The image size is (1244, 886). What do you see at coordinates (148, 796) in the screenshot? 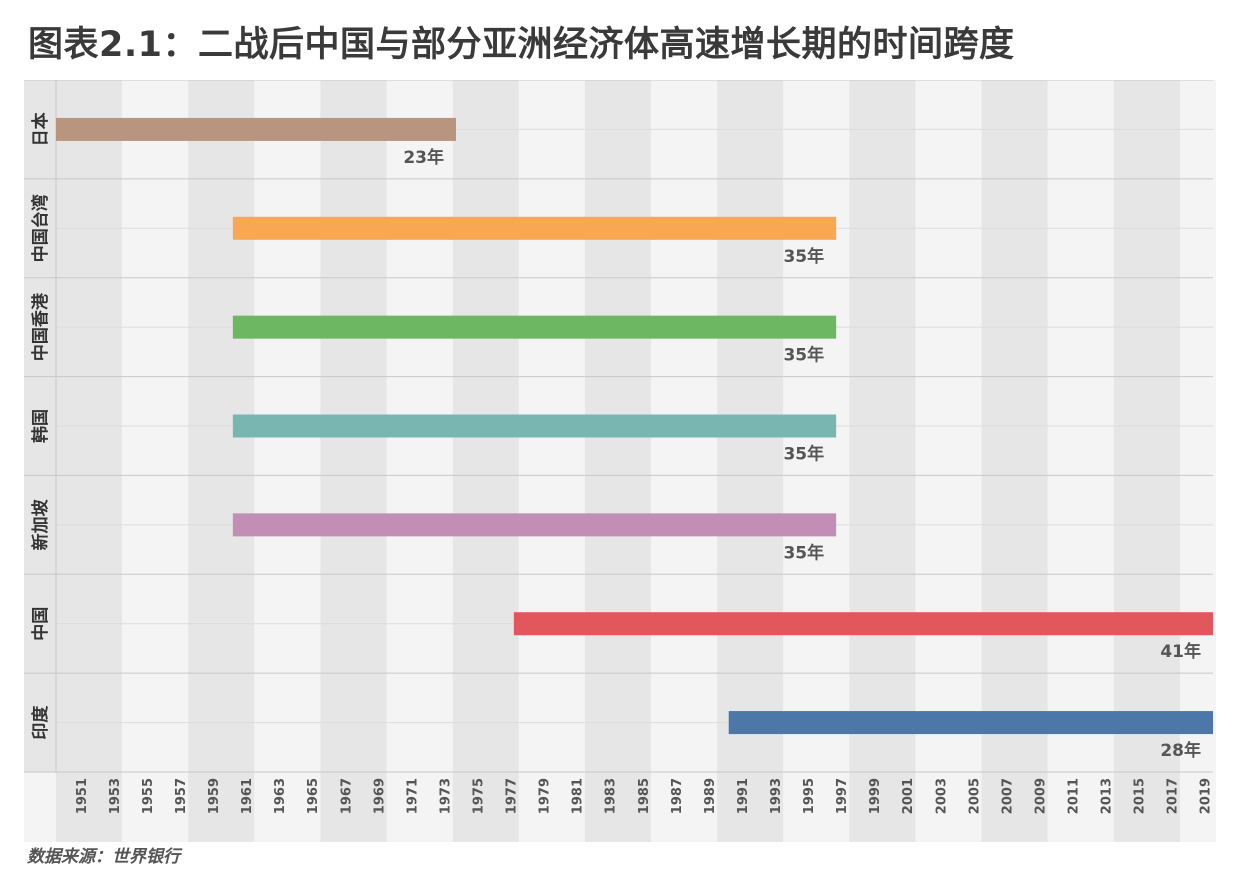
I see `x-tick-label: 1955` at bounding box center [148, 796].